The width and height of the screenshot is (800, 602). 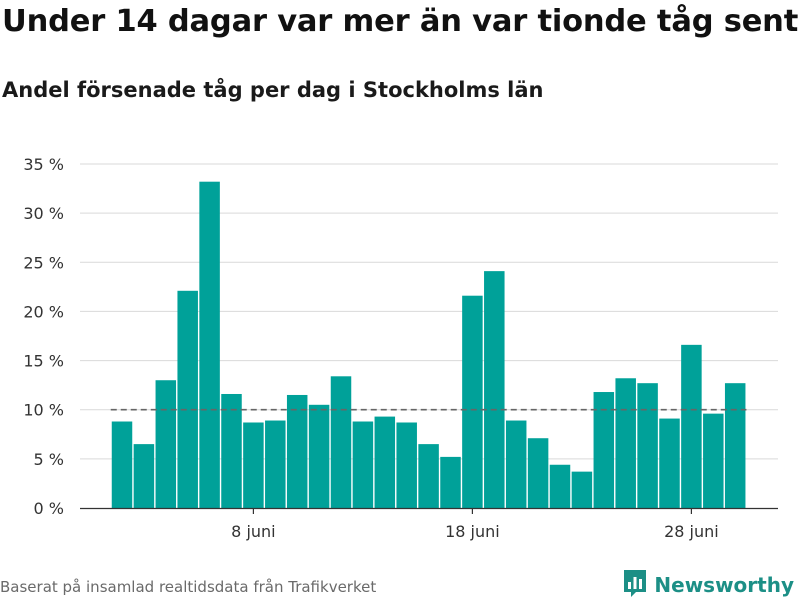 I want to click on brand-logo: Newsworthy, so click(x=708, y=585).